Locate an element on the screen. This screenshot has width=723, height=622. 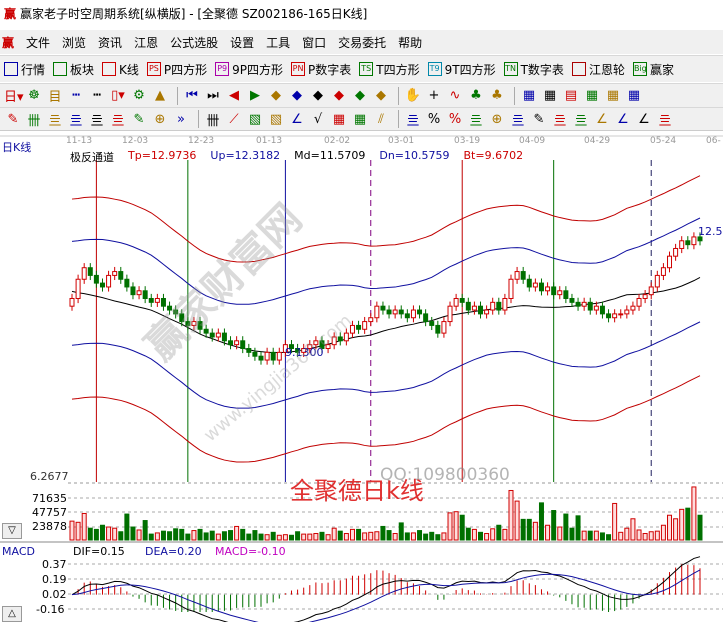
tool-icon-3: 亖 is located at coordinates (55, 121).